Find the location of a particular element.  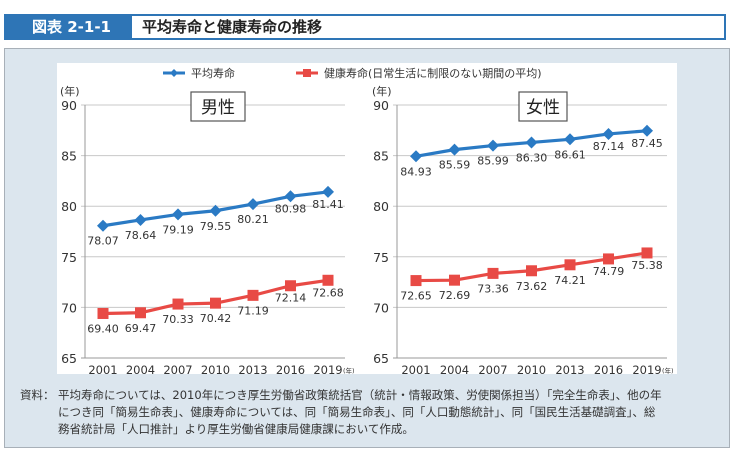

data-label: 85.99 is located at coordinates (493, 161).